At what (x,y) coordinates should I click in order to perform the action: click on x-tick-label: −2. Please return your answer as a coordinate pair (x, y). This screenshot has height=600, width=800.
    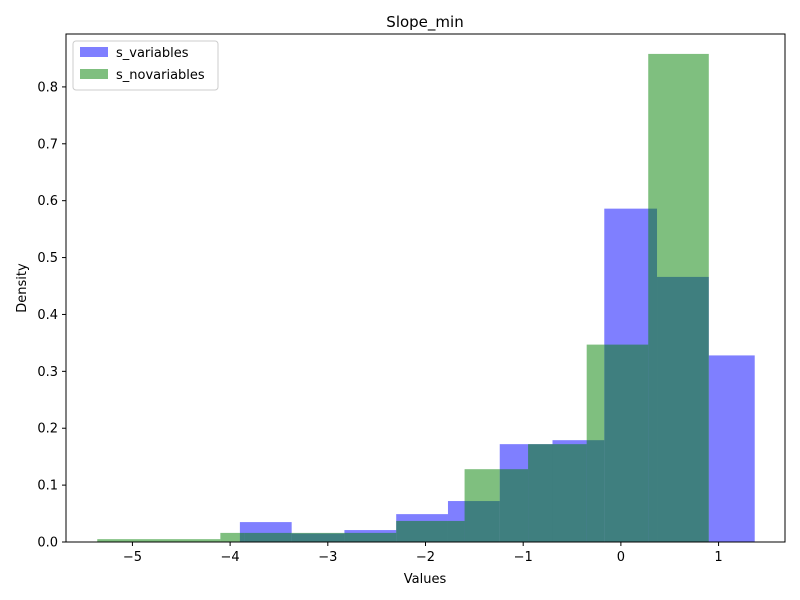
    Looking at the image, I should click on (425, 557).